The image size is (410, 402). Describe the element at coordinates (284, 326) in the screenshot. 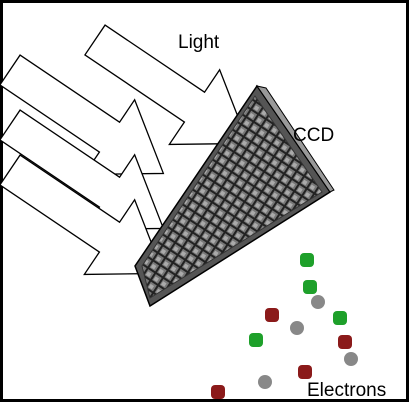

I see `electrons` at that location.